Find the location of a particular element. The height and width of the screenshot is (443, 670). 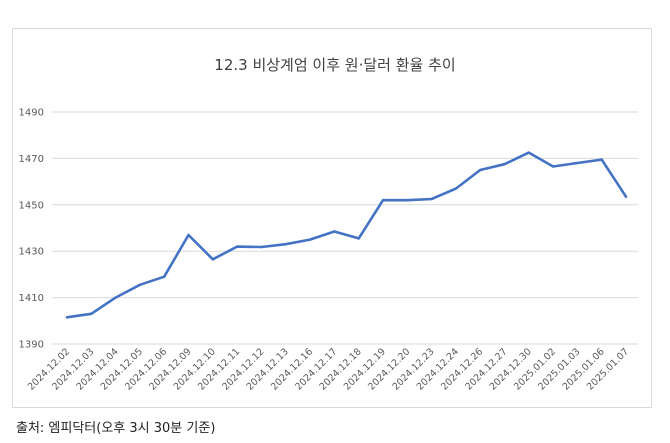

chart-title: 12.3 비상계엄 이후 원·달러 환율 추이 is located at coordinates (335, 65).